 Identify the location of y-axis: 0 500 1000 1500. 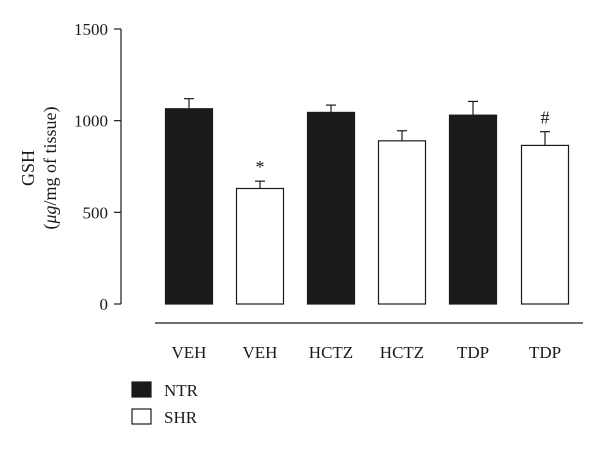
(98, 167).